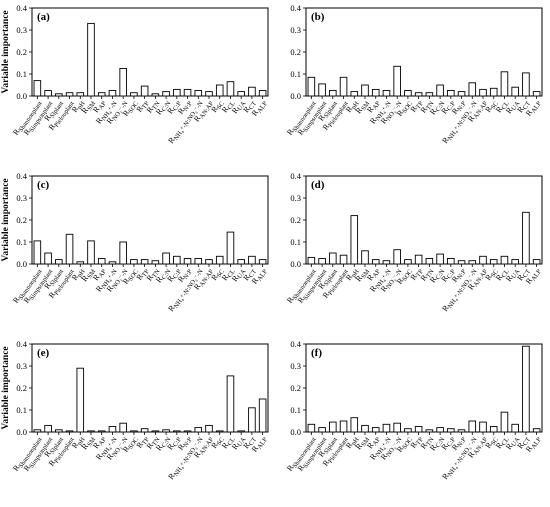 The height and width of the screenshot is (507, 550). What do you see at coordinates (43, 353) in the screenshot?
I see `panel-label: (e)` at bounding box center [43, 353].